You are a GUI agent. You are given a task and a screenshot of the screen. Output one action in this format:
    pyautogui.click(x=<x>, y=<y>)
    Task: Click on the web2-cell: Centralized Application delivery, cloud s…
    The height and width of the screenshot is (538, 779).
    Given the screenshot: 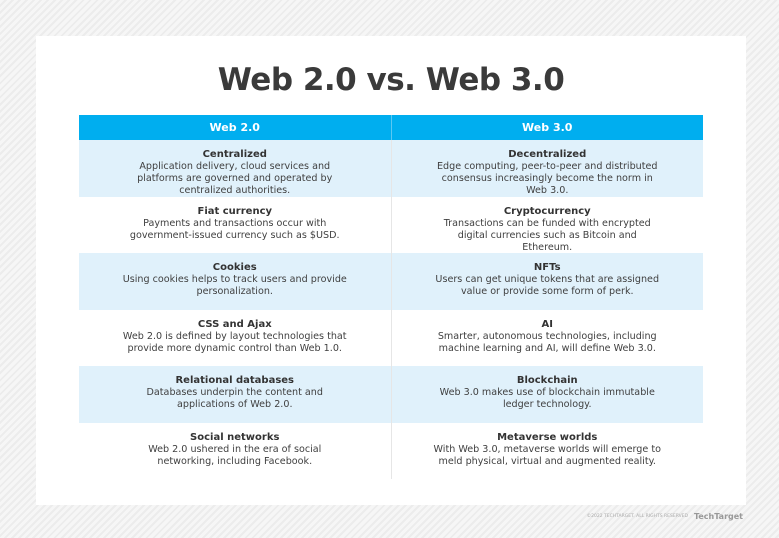 What is the action you would take?
    pyautogui.click(x=235, y=168)
    